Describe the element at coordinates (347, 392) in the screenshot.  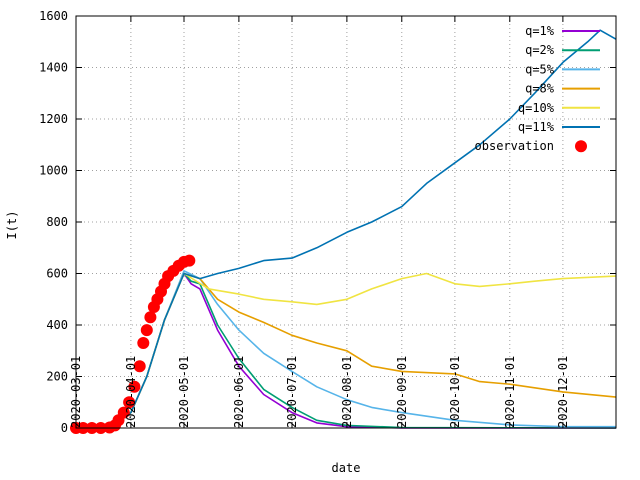
I see `x-tick-label: 2020-08-01` at that location.